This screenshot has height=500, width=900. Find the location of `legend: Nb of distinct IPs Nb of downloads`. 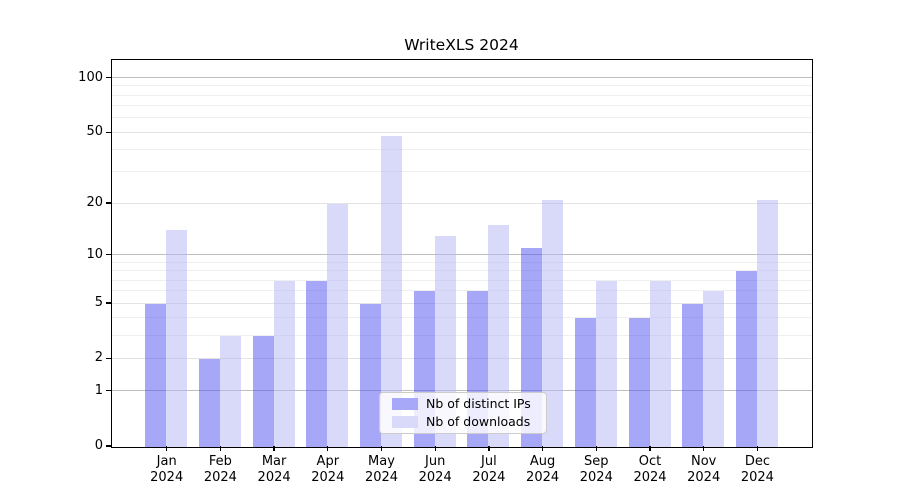

legend: Nb of distinct IPs Nb of downloads is located at coordinates (463, 413).